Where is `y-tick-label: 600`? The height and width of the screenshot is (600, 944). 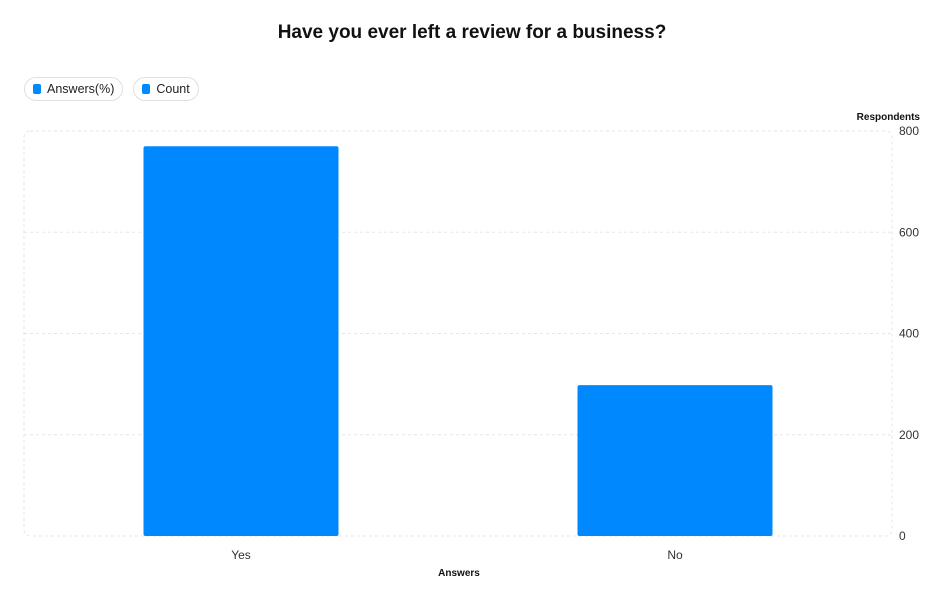 y-tick-label: 600 is located at coordinates (909, 232).